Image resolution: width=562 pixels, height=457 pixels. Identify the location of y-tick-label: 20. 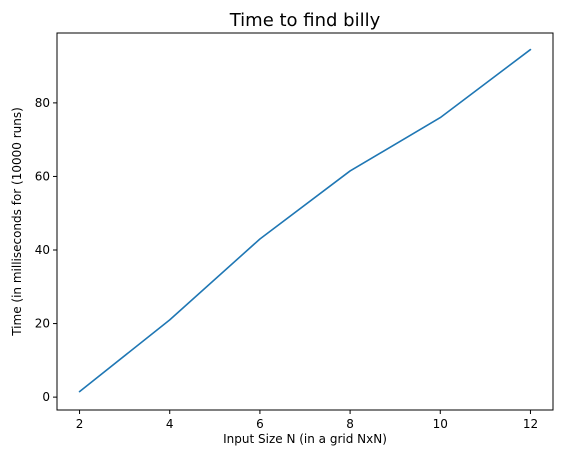
(42, 324).